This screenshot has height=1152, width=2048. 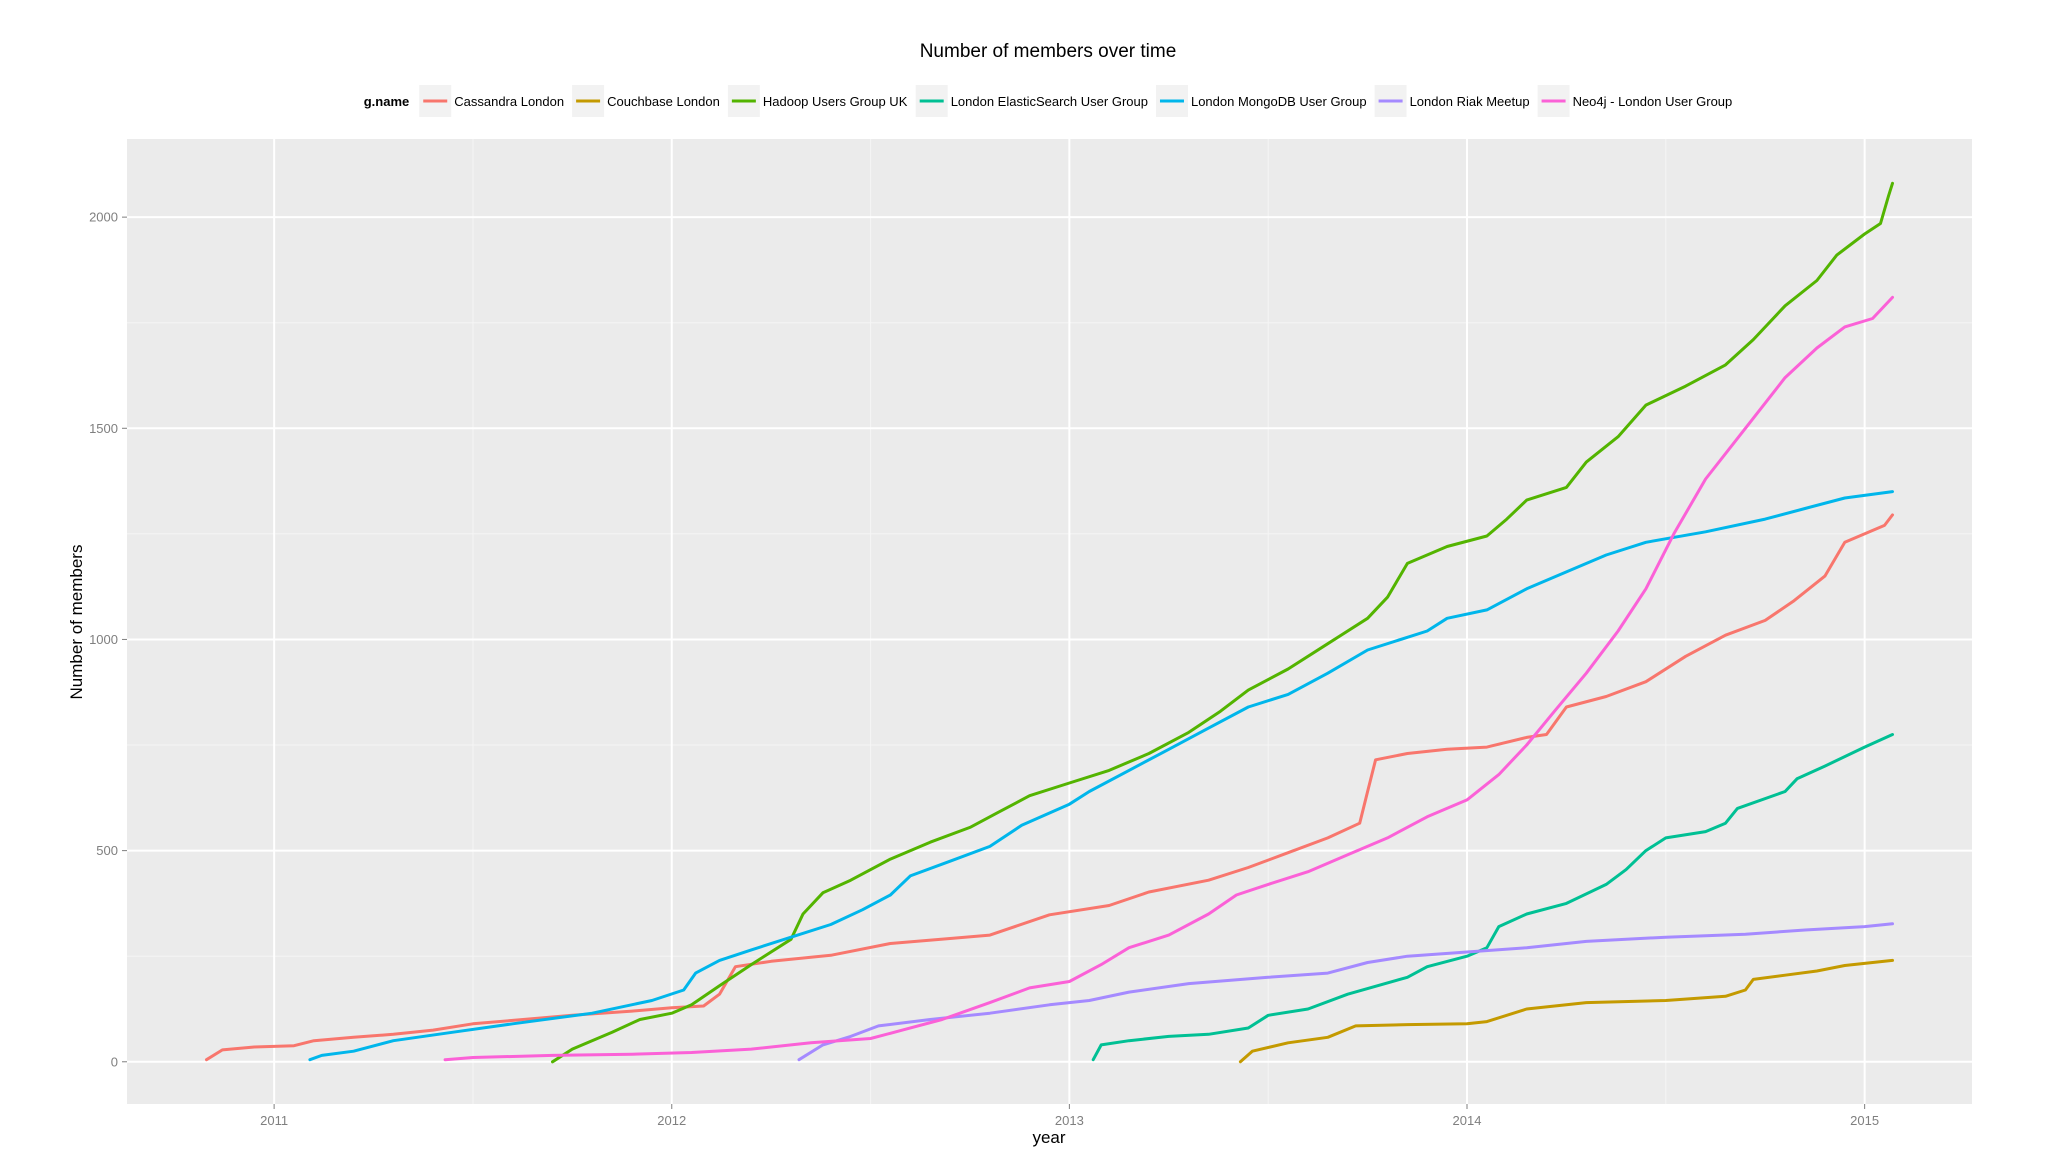 I want to click on y-tick-label: 500, so click(x=107, y=850).